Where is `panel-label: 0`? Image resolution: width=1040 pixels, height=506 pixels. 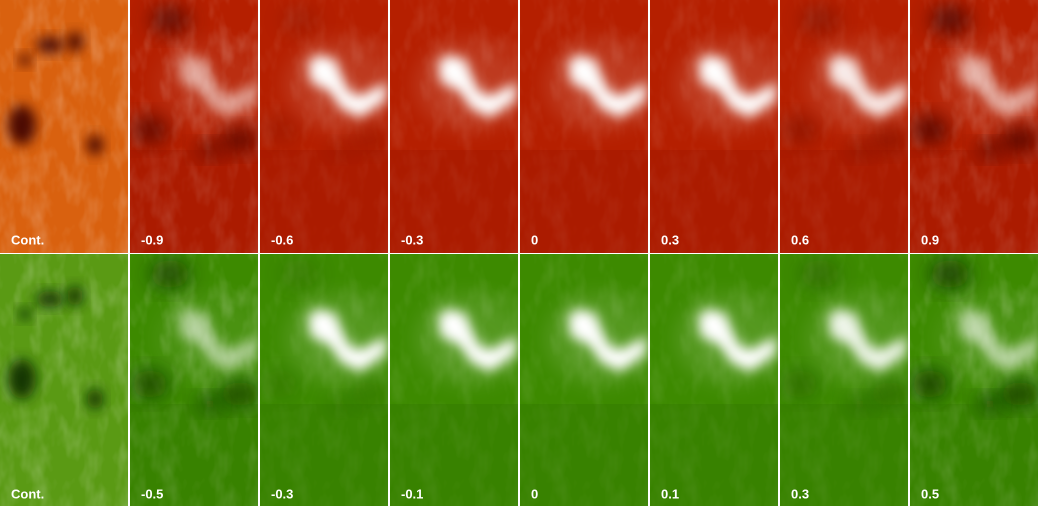
panel-label: 0 is located at coordinates (534, 493).